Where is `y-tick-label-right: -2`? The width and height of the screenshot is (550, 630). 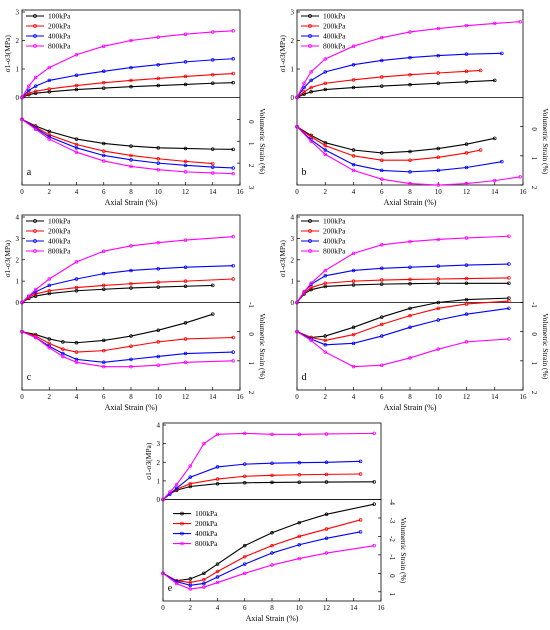
y-tick-label-right: -2 is located at coordinates (392, 539).